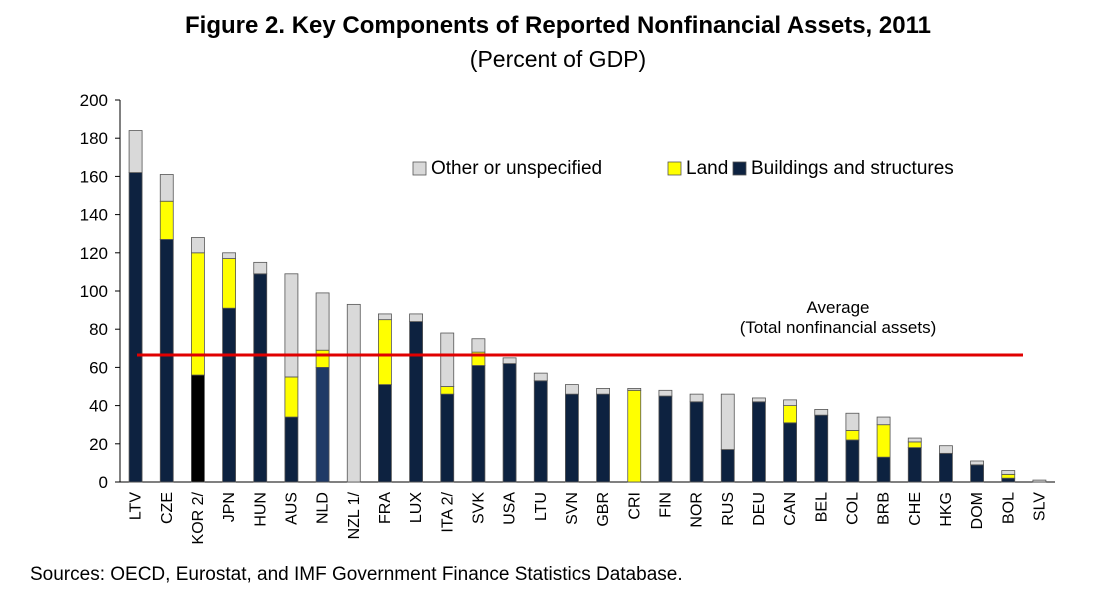  Describe the element at coordinates (94, 100) in the screenshot. I see `y-tick-label: 200` at that location.